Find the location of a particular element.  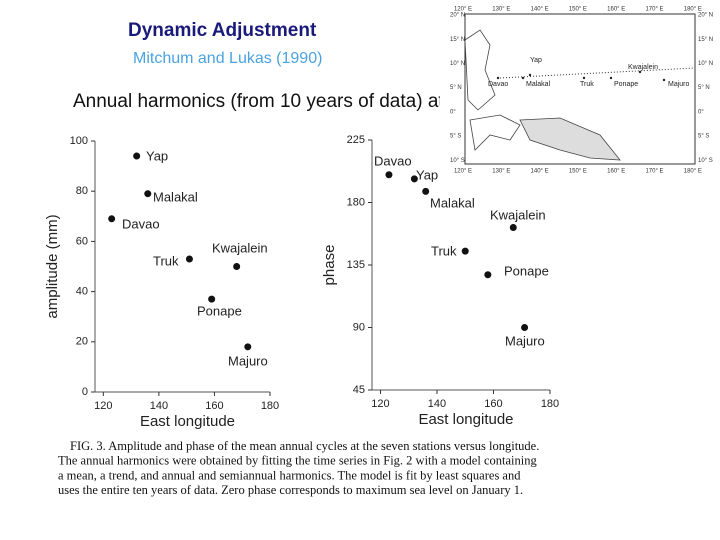

station-track is located at coordinates (597, 73).